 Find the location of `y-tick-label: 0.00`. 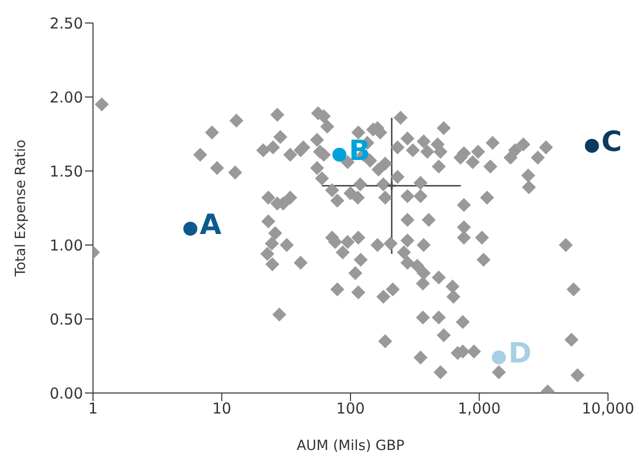

y-tick-label: 0.00 is located at coordinates (66, 393).